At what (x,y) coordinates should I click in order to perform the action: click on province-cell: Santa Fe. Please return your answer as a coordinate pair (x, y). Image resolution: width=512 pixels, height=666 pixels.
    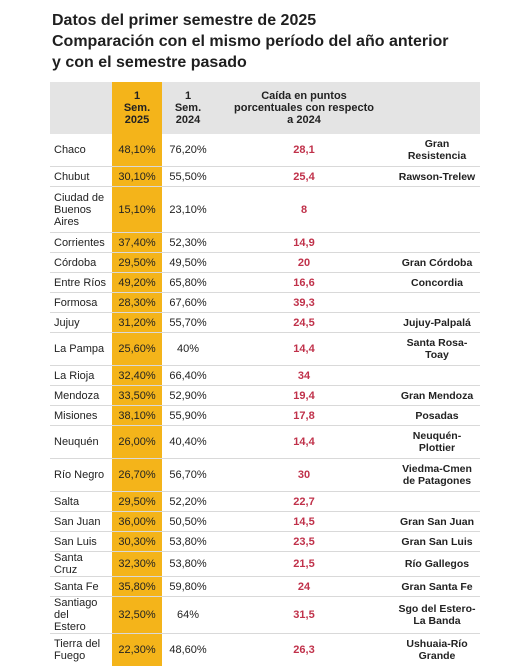
    Looking at the image, I should click on (81, 587).